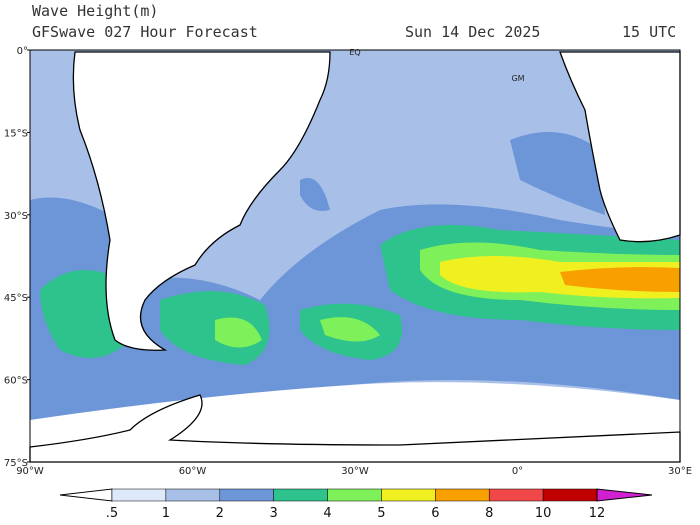  Describe the element at coordinates (517, 471) in the screenshot. I see `lon-label: 0°` at that location.